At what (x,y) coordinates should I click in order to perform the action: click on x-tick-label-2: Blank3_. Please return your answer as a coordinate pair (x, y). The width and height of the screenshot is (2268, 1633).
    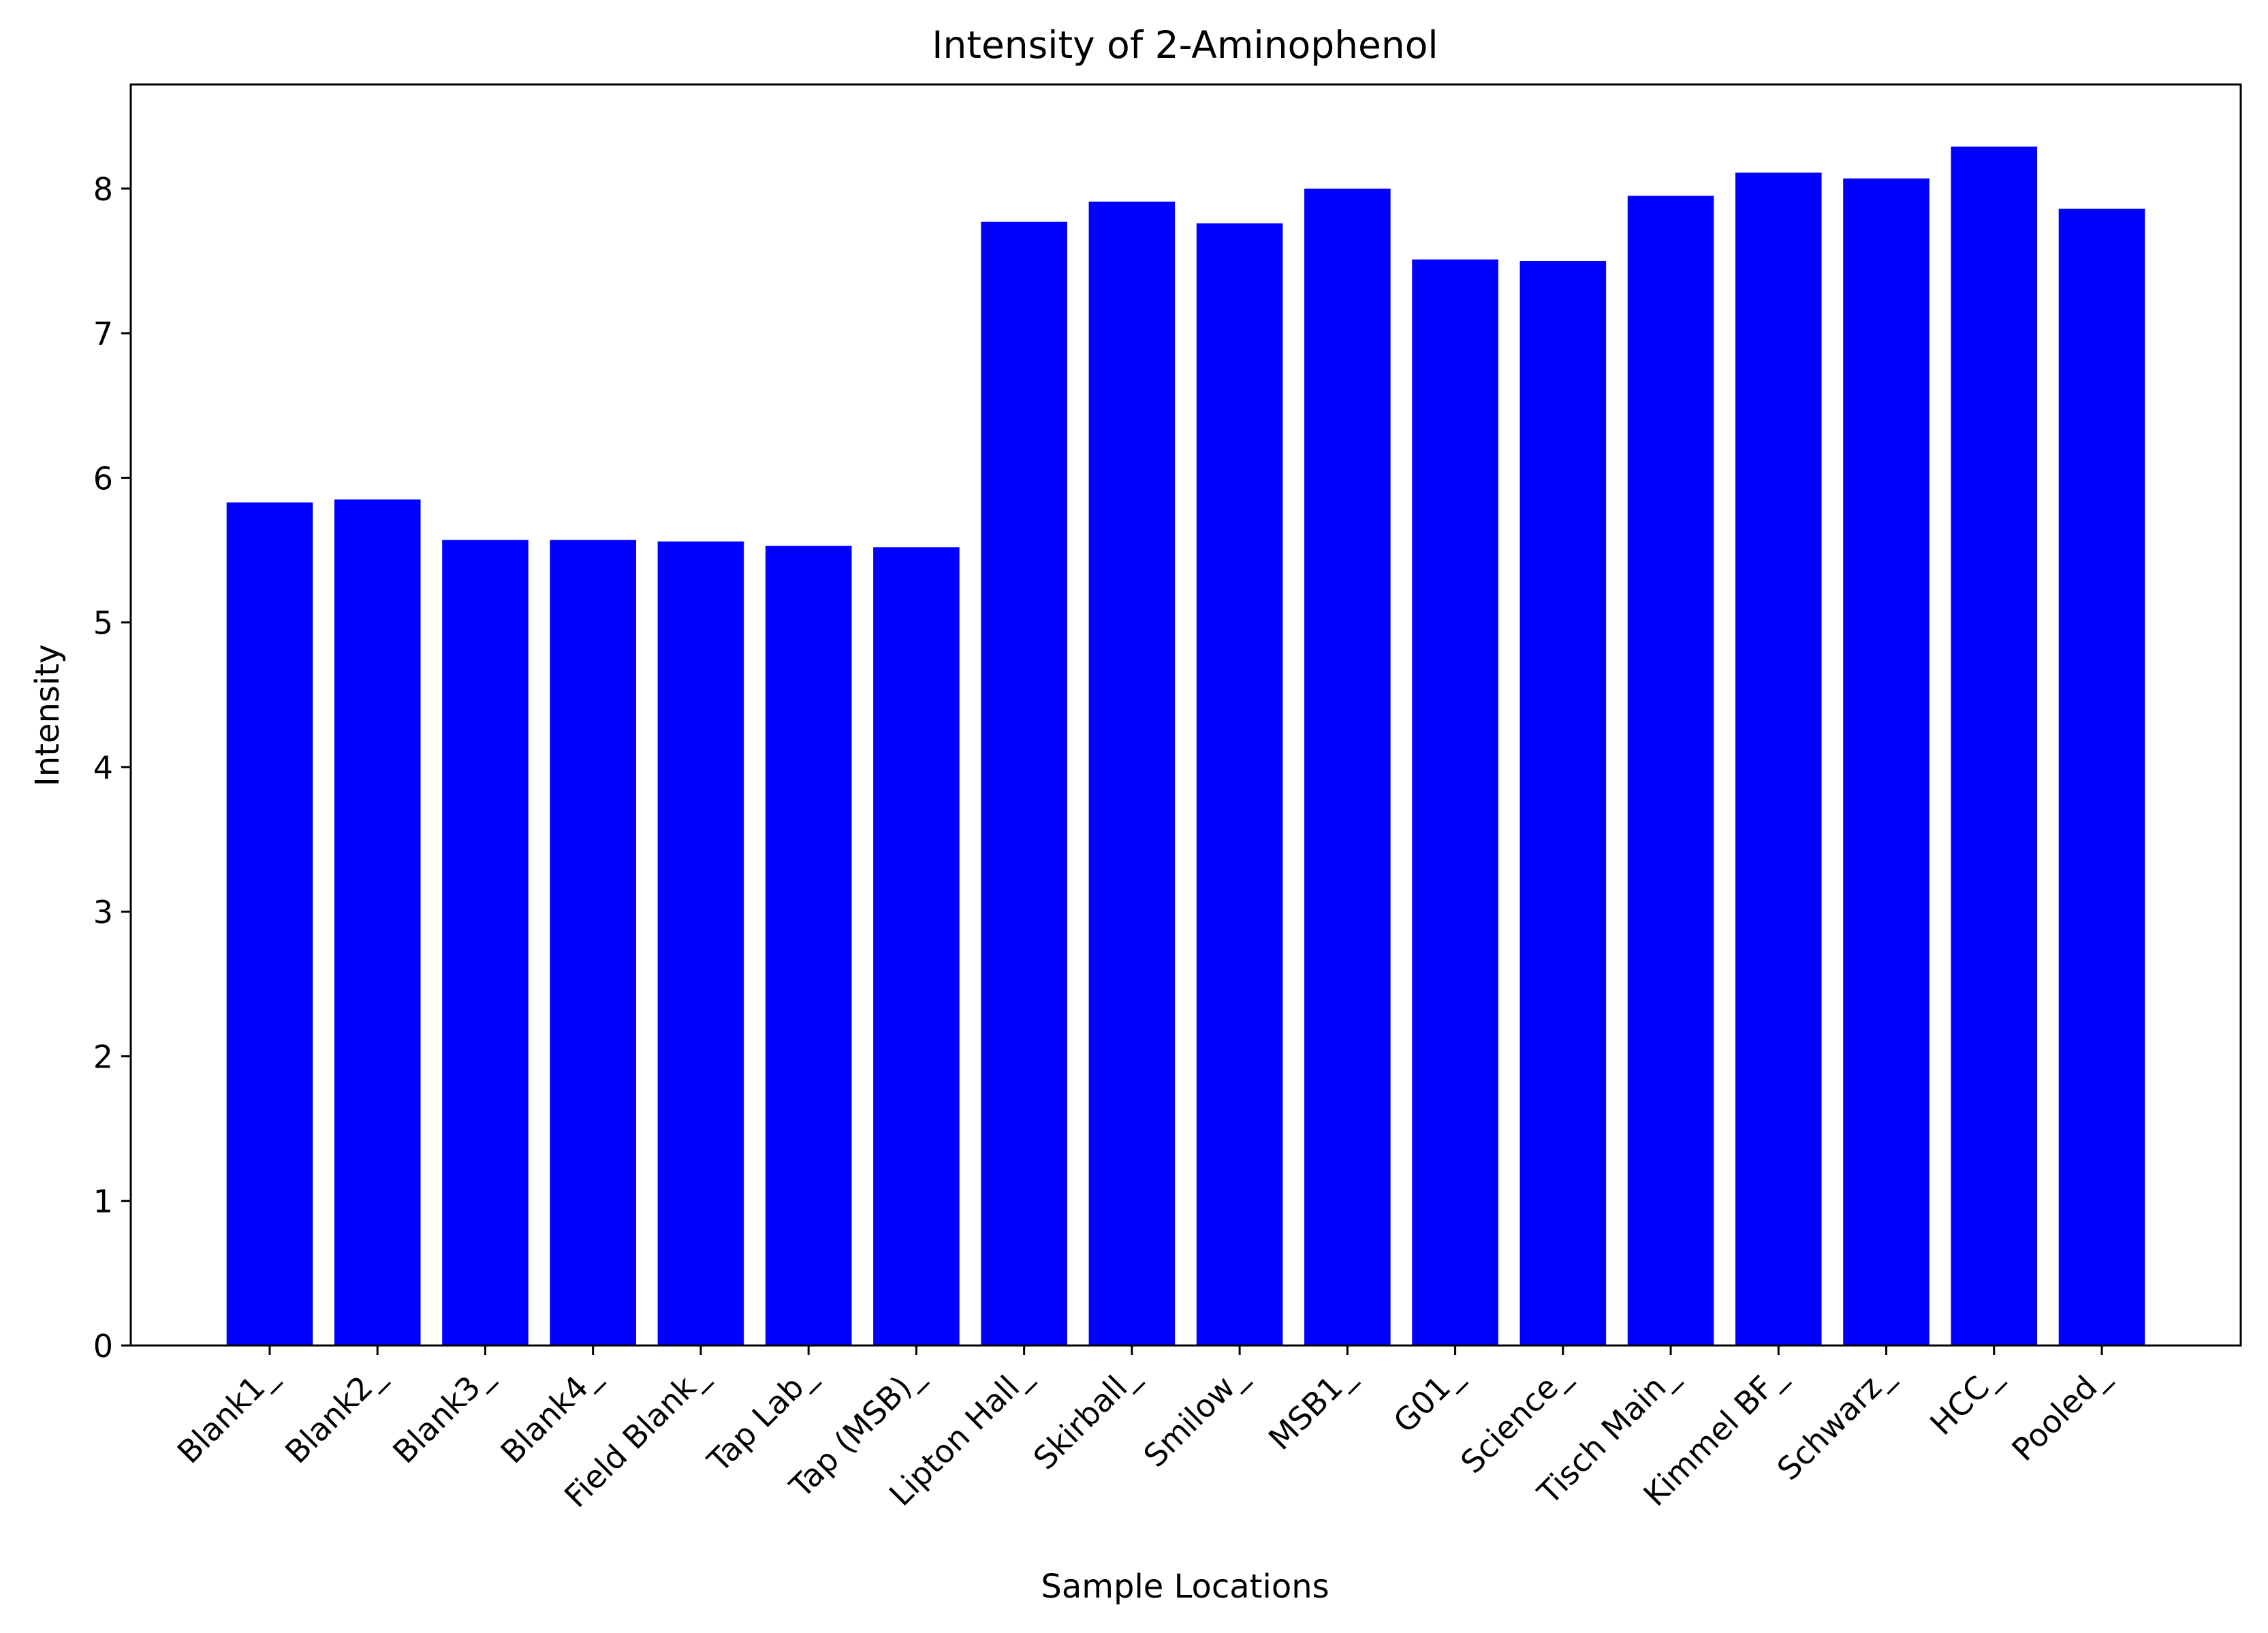
    Looking at the image, I should click on (442, 1414).